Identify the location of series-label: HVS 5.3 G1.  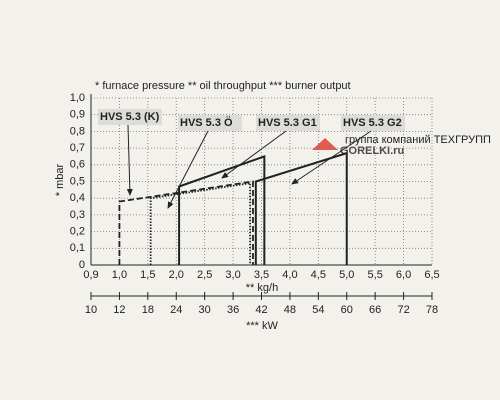
(287, 123).